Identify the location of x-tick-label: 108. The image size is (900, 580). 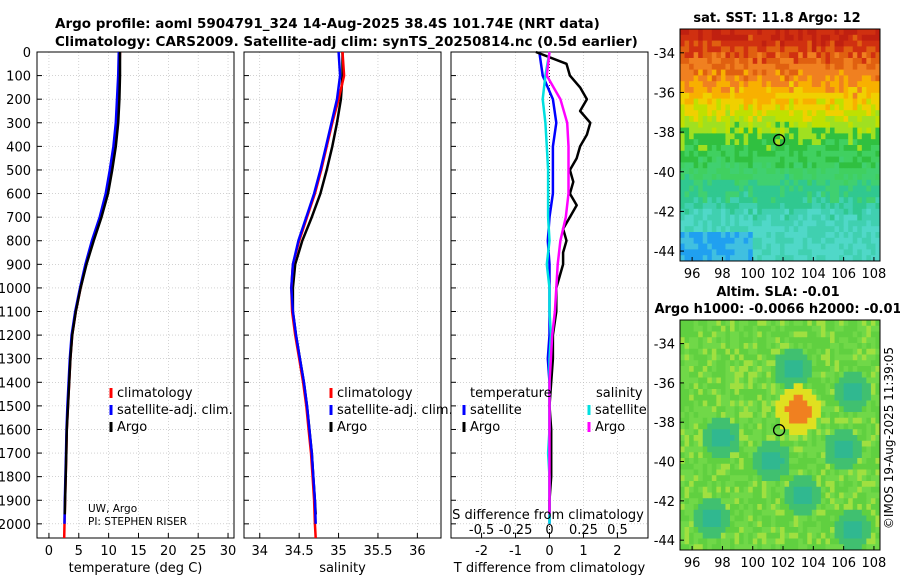
(874, 563).